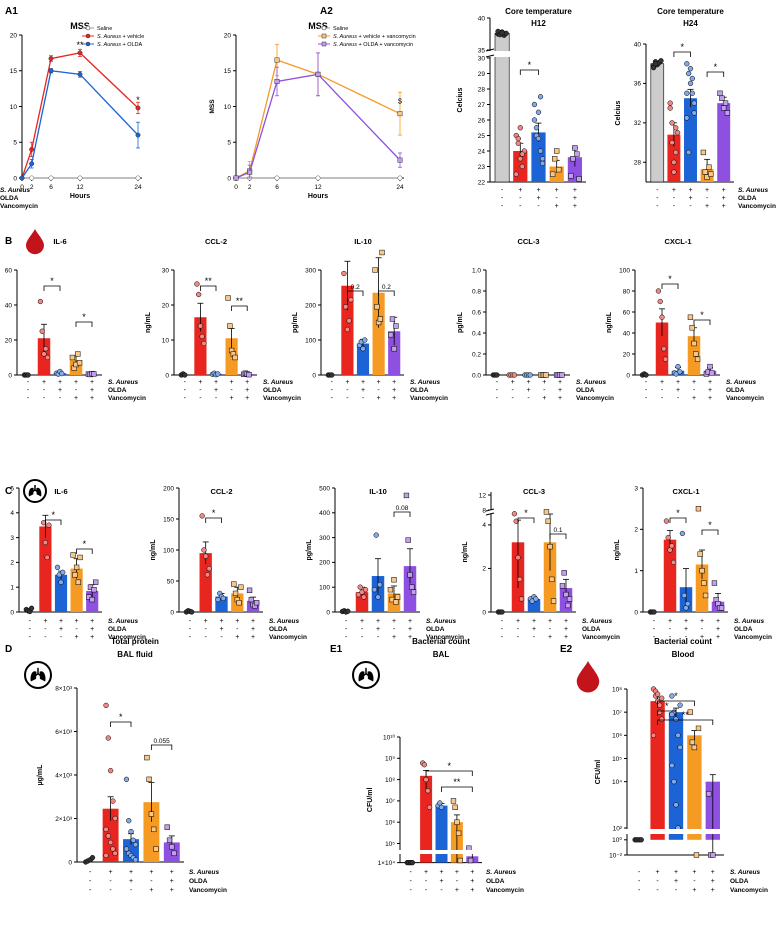 This screenshot has width=784, height=925. I want to click on lungs-icon, so click(38, 675).